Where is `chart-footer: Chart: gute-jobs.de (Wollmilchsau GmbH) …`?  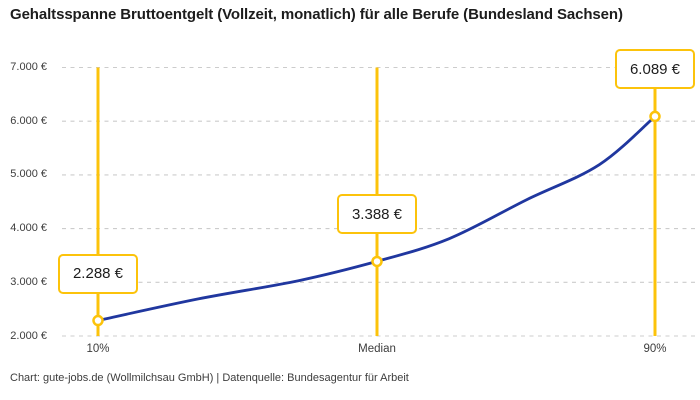
chart-footer: Chart: gute-jobs.de (Wollmilchsau GmbH) … is located at coordinates (209, 378).